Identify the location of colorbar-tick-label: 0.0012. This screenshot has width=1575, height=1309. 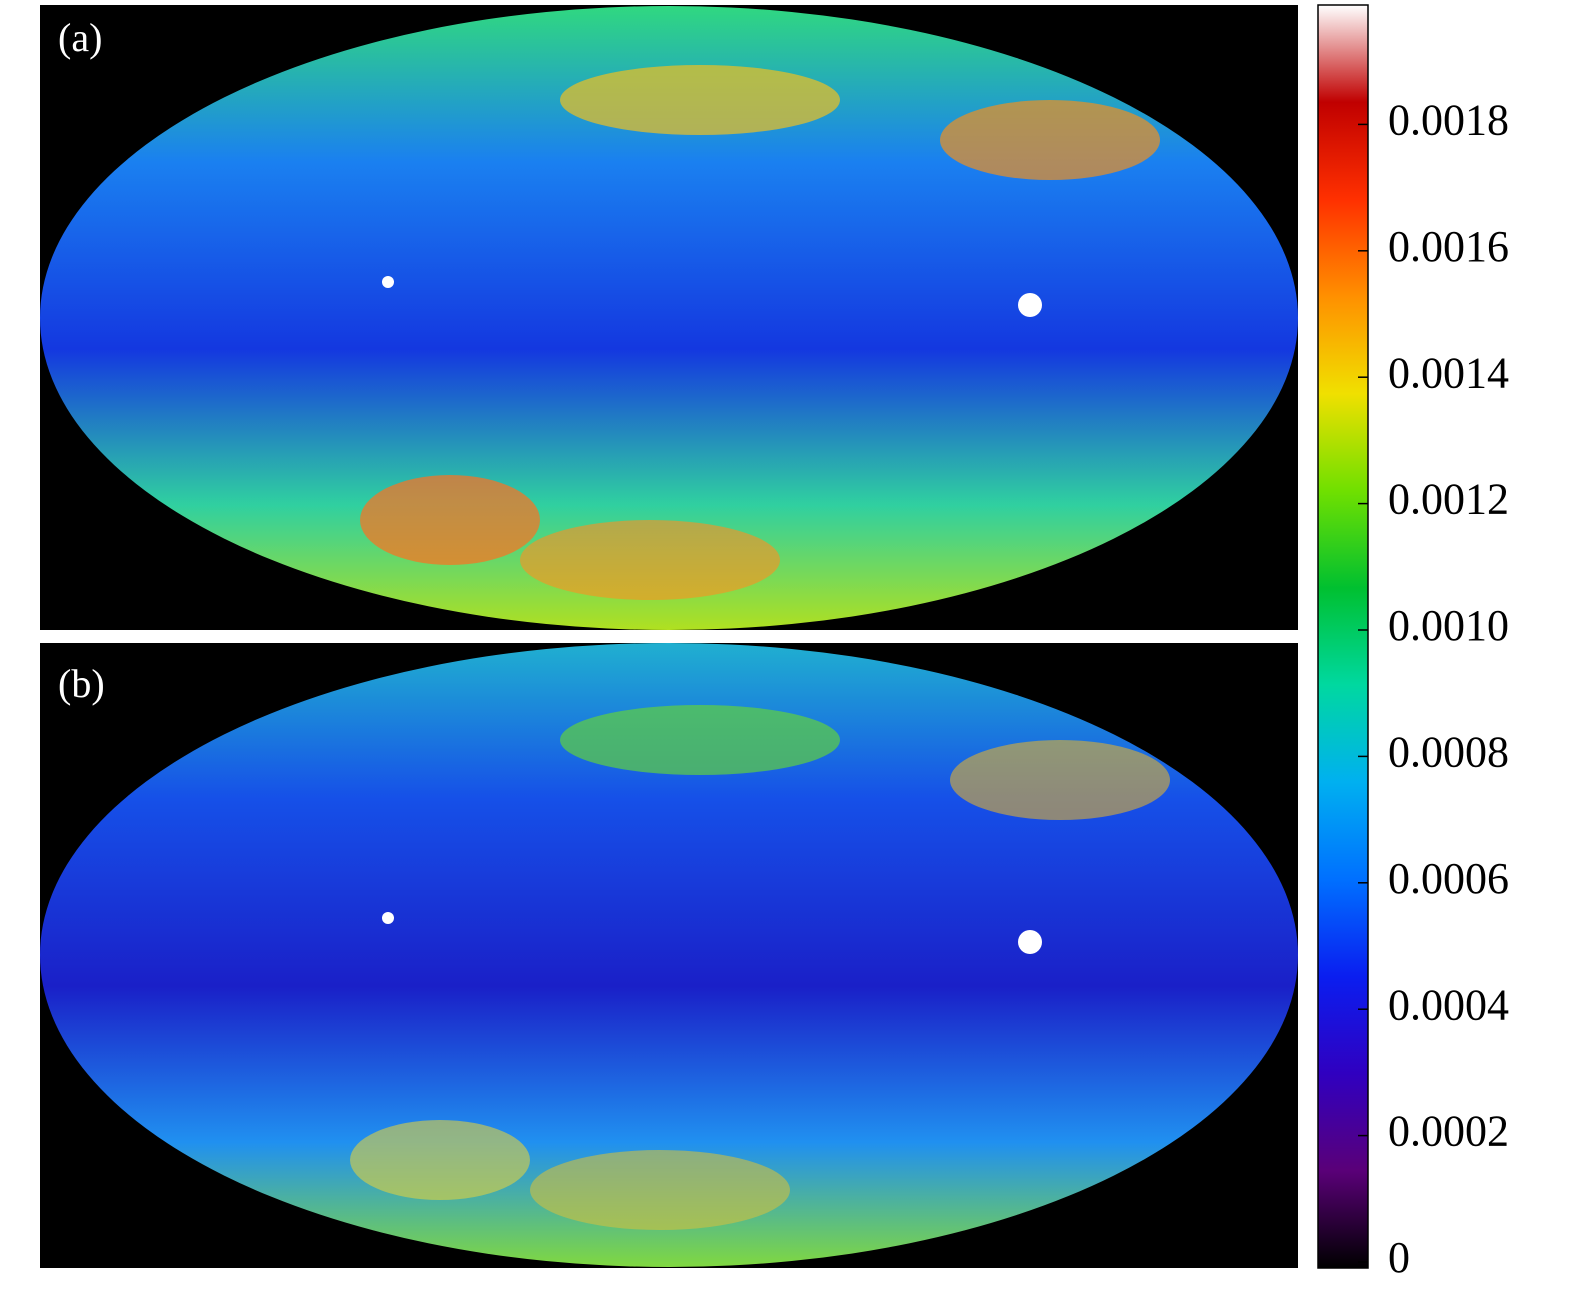
(1448, 499).